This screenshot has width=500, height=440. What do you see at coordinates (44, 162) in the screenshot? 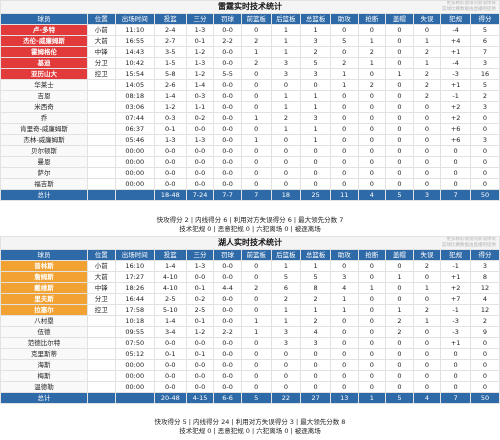
I see `player-name: 曼恩` at bounding box center [44, 162].